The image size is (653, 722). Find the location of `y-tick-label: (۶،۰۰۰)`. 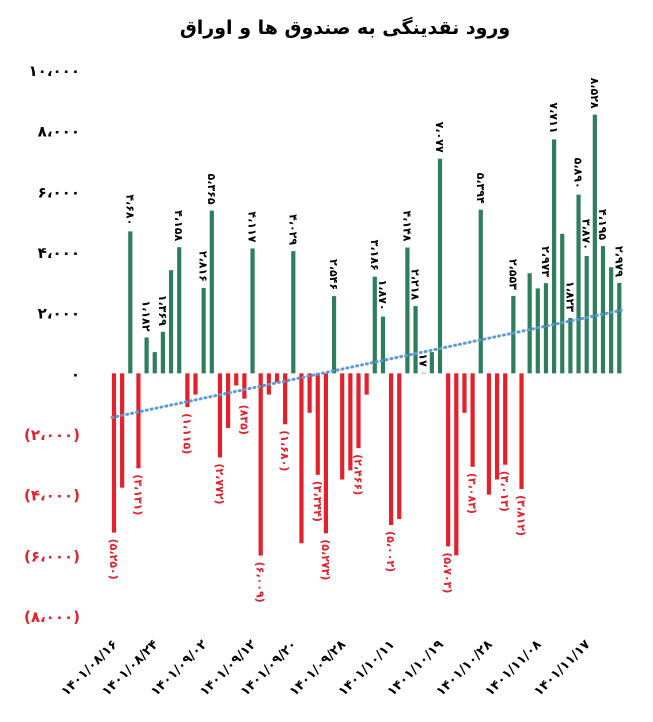

y-tick-label: (۶،۰۰۰) is located at coordinates (52, 556).